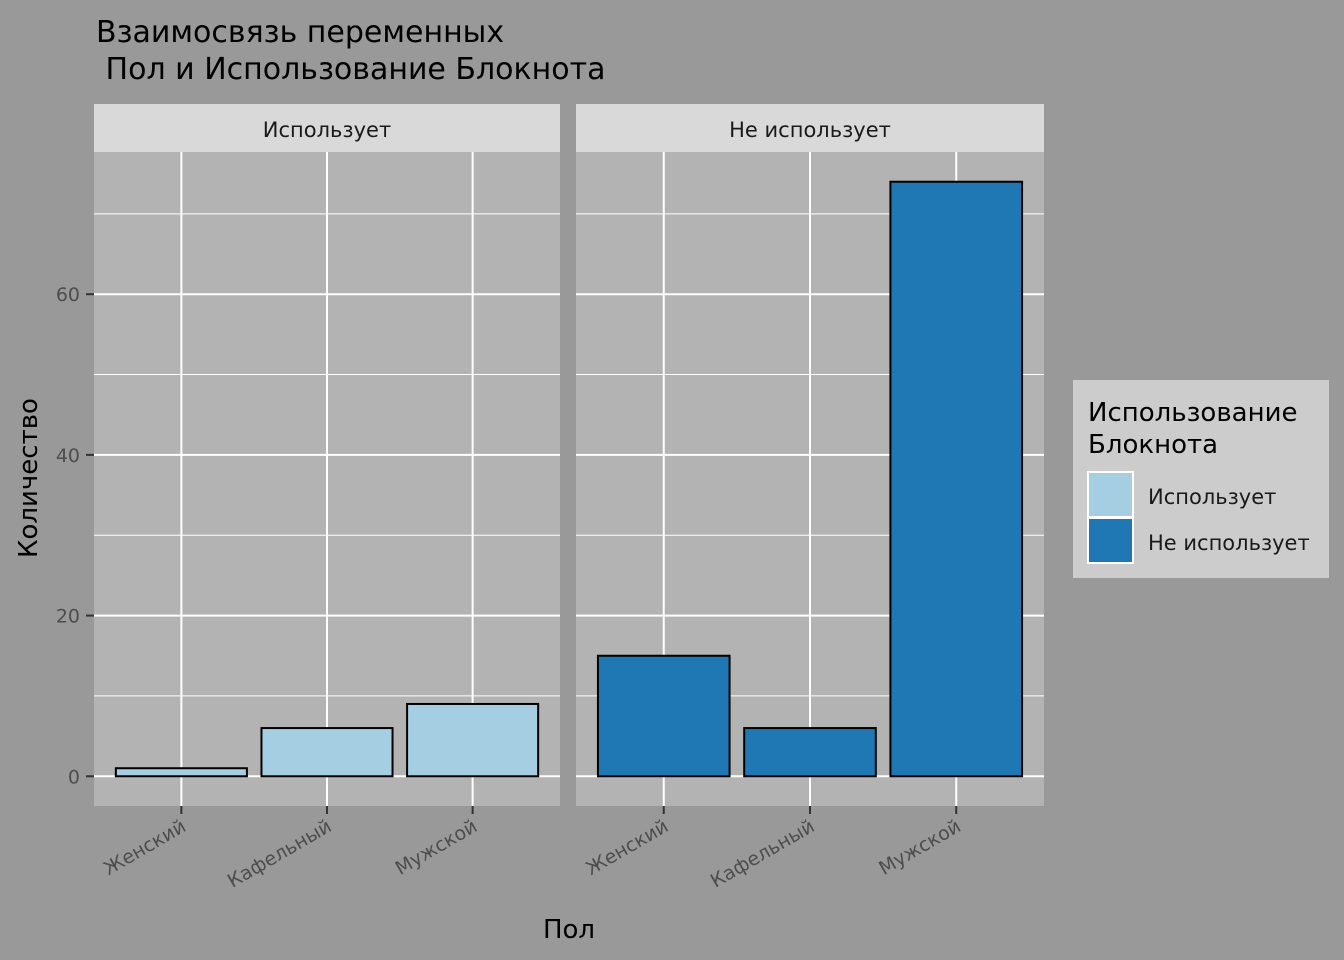 The width and height of the screenshot is (1344, 960). I want to click on y-axis-ticks: 0 20 40 60, so click(75, 536).